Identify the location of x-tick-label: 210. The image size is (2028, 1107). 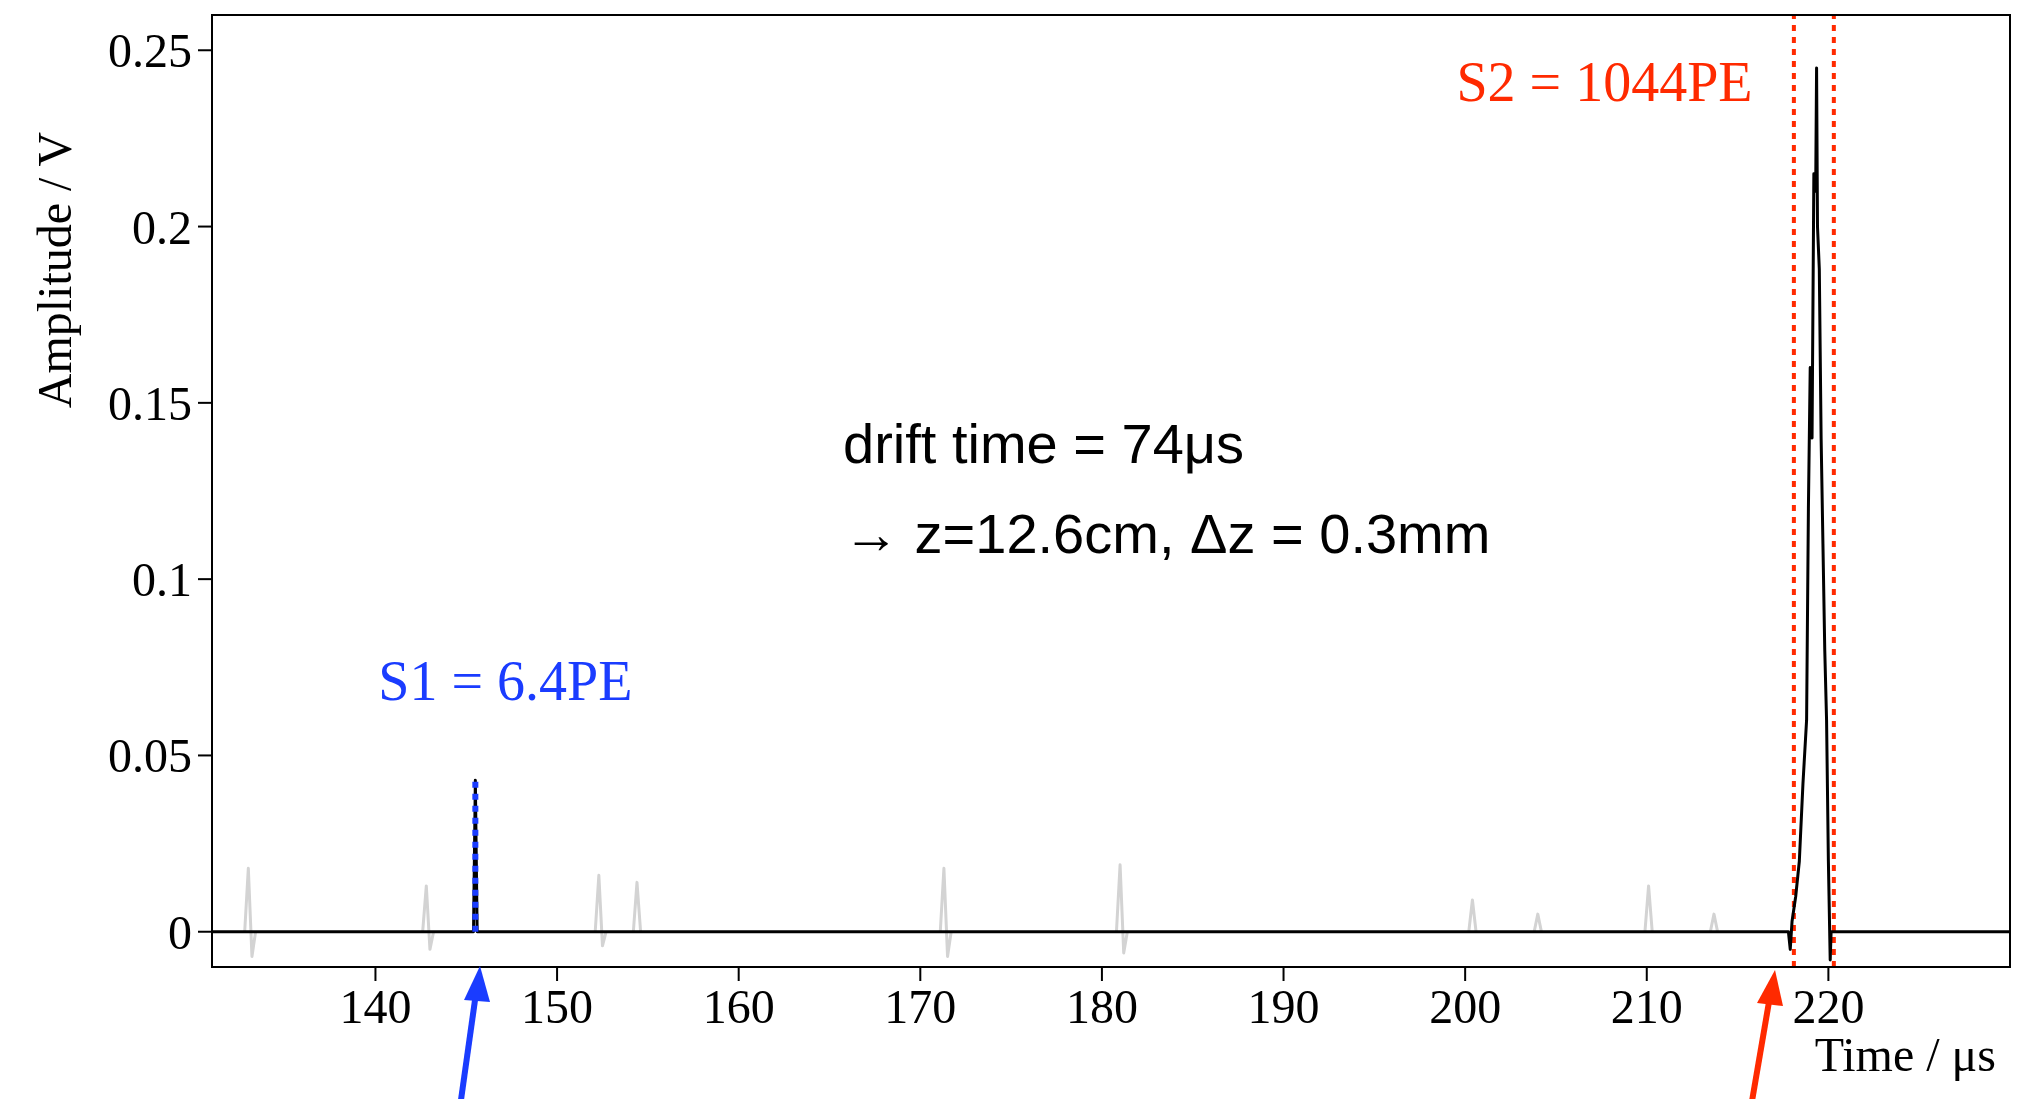
(1646, 1007).